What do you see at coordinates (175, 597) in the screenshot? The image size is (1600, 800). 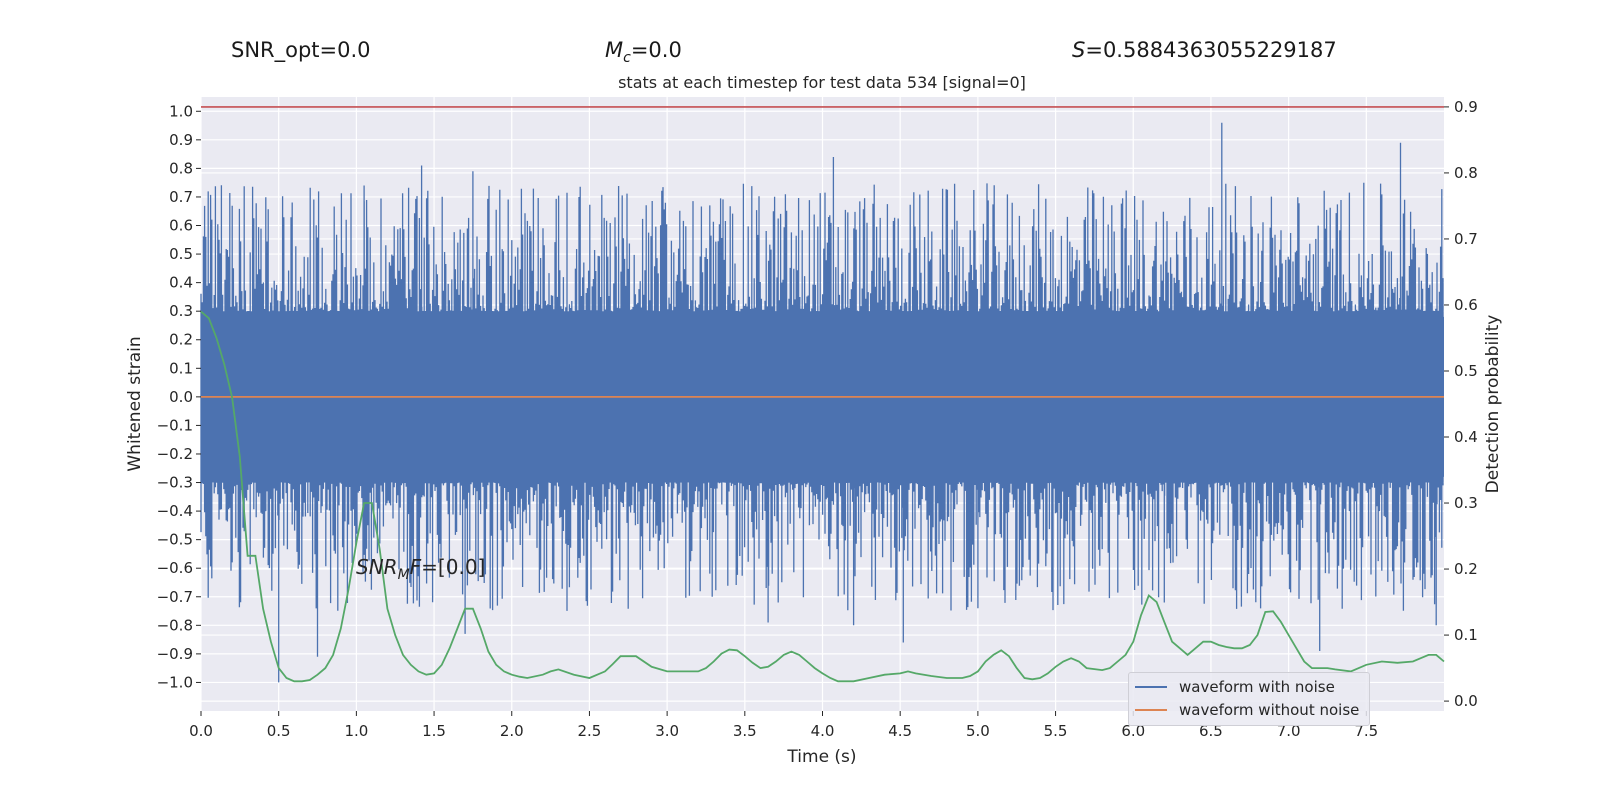 I see `y-tick-label: −0.7` at bounding box center [175, 597].